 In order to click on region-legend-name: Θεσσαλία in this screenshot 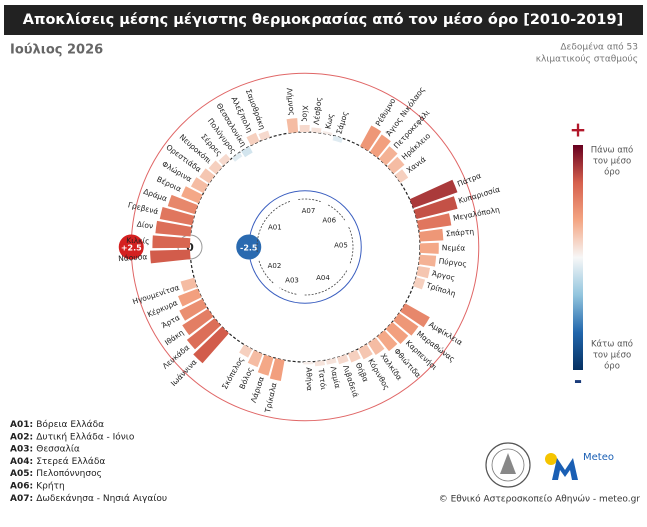, I will do `click(58, 449)`.